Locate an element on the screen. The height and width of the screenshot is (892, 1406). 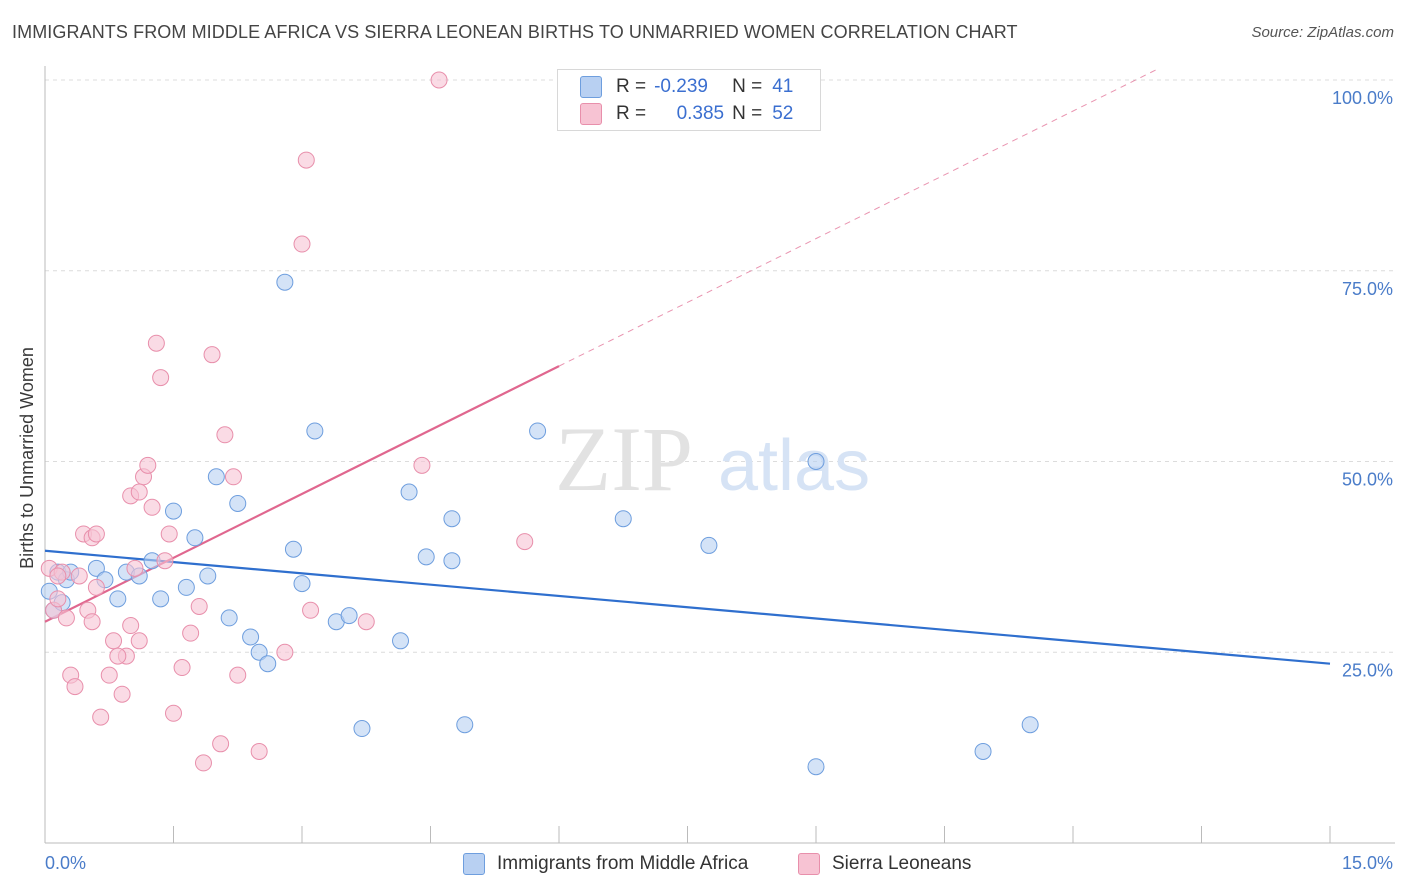
legend-r-value: 0.385 is located at coordinates (700, 113).